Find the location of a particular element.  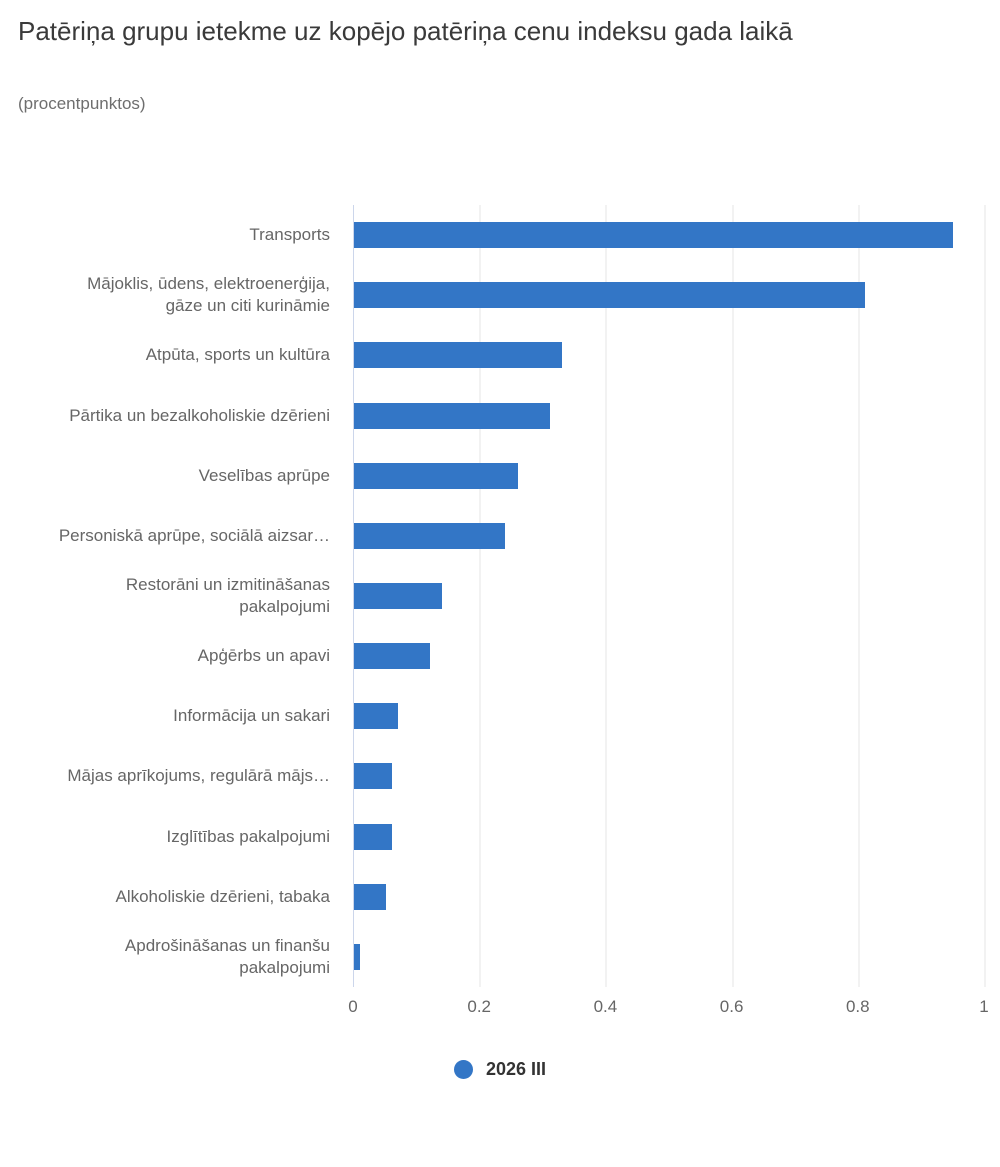

x-tick-label: 0 is located at coordinates (353, 1006).